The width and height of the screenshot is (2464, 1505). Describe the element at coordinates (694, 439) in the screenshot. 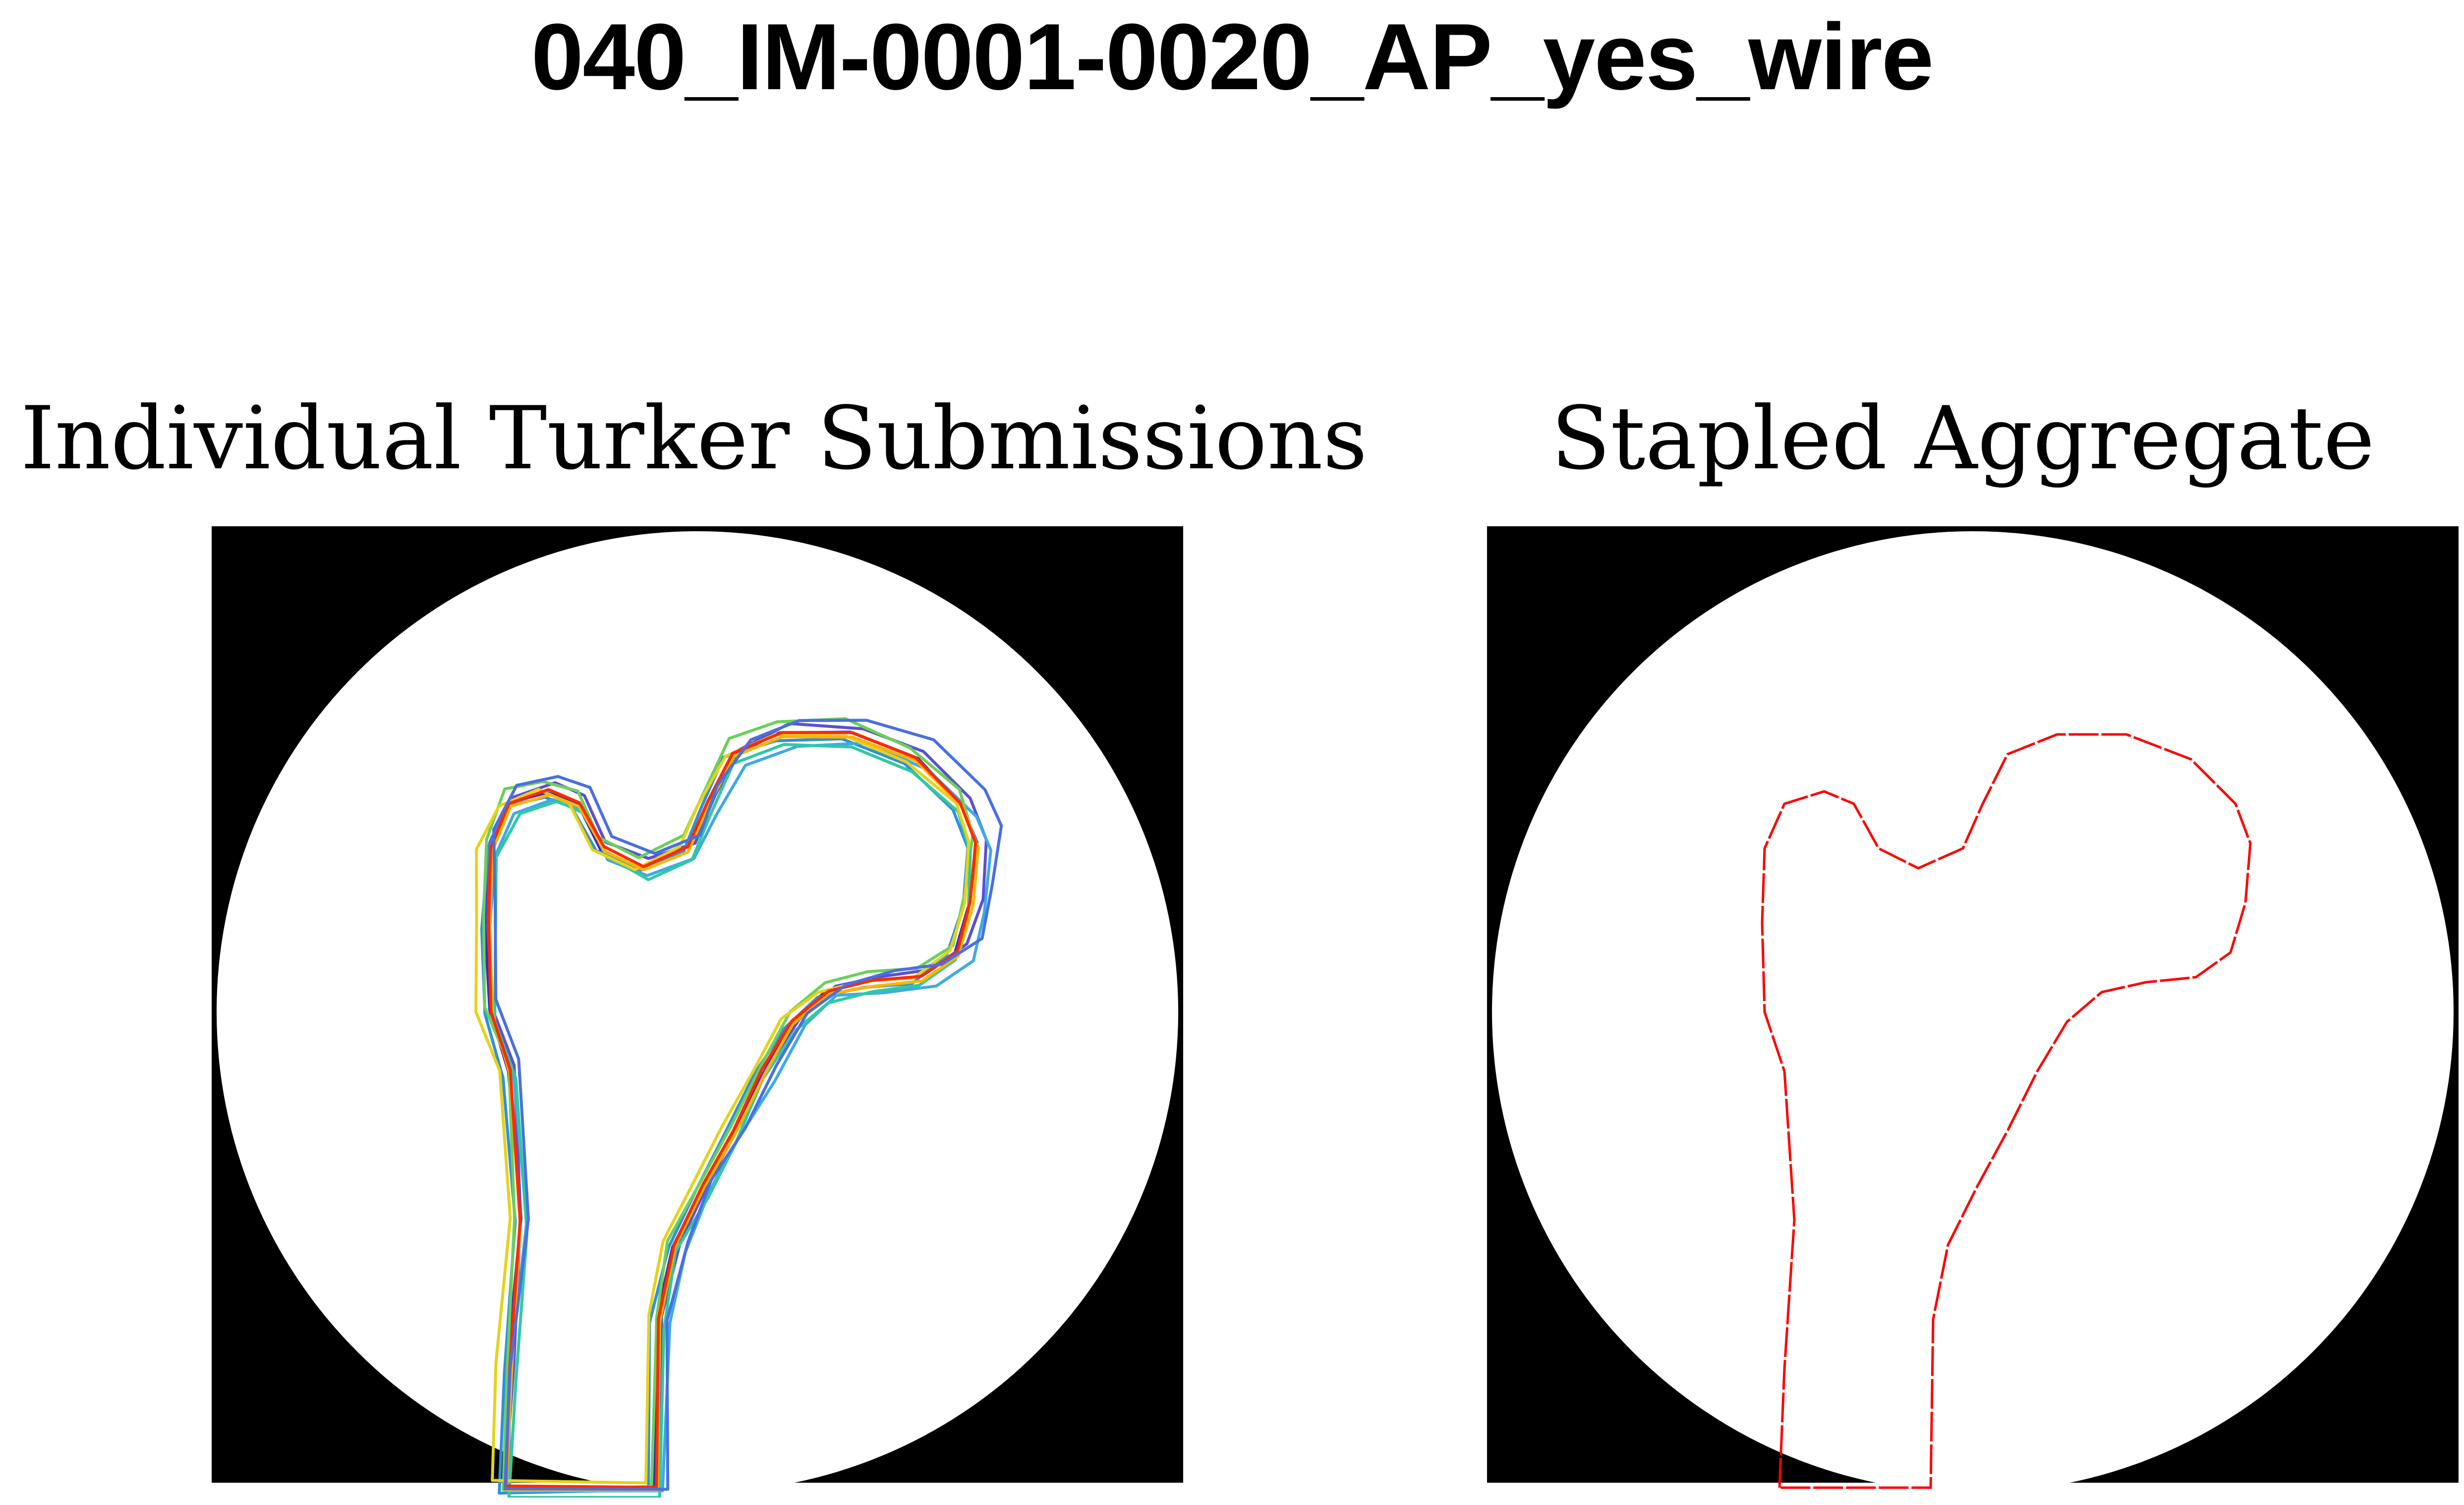

I see `left-panel-title: Individual Turker Submissions` at that location.